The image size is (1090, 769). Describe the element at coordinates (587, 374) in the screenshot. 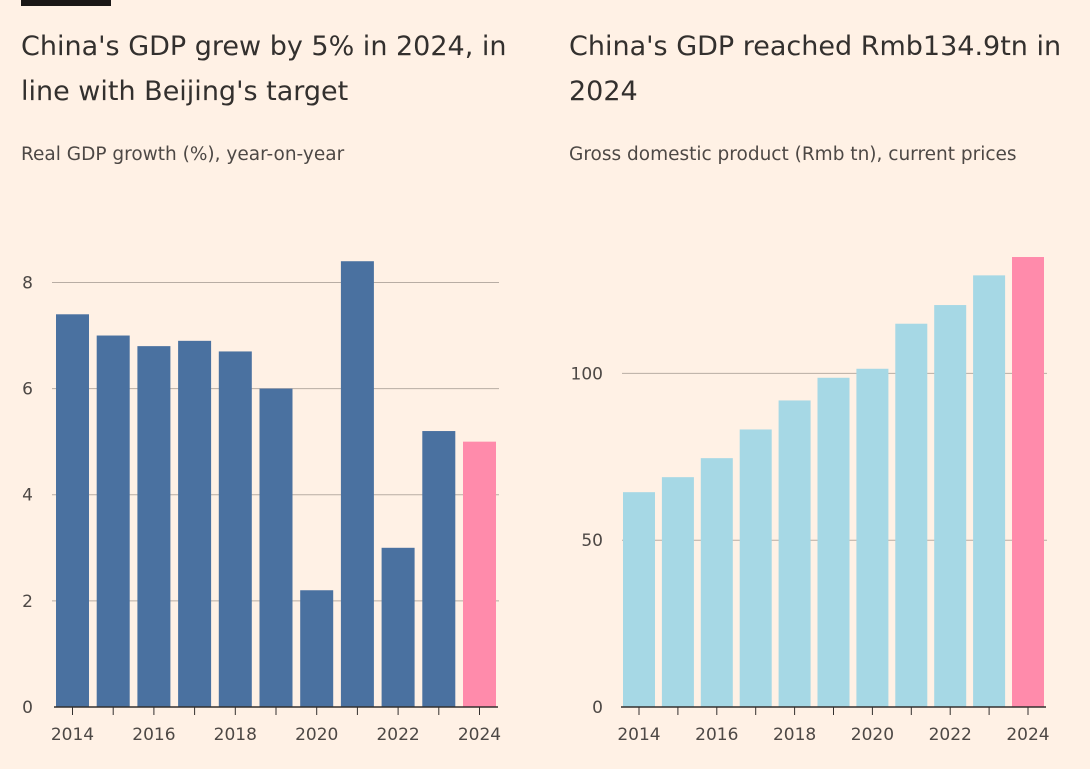

I see `y-tick-label: 100` at that location.